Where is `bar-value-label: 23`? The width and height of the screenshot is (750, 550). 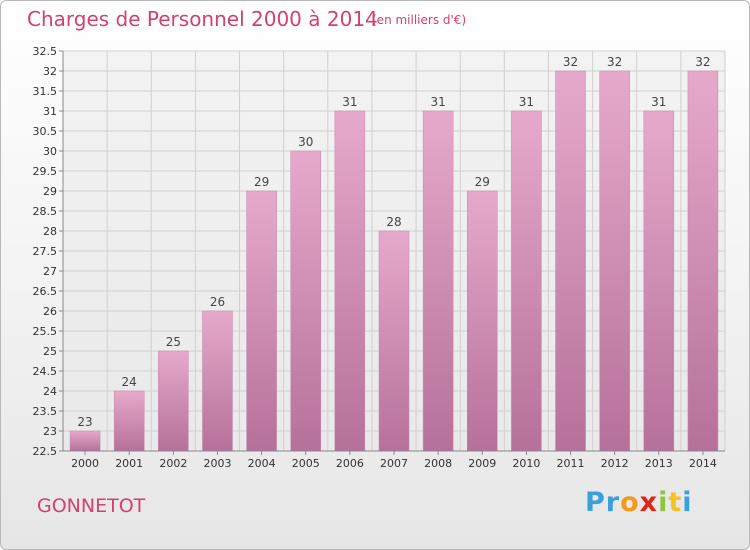 bar-value-label: 23 is located at coordinates (84, 422).